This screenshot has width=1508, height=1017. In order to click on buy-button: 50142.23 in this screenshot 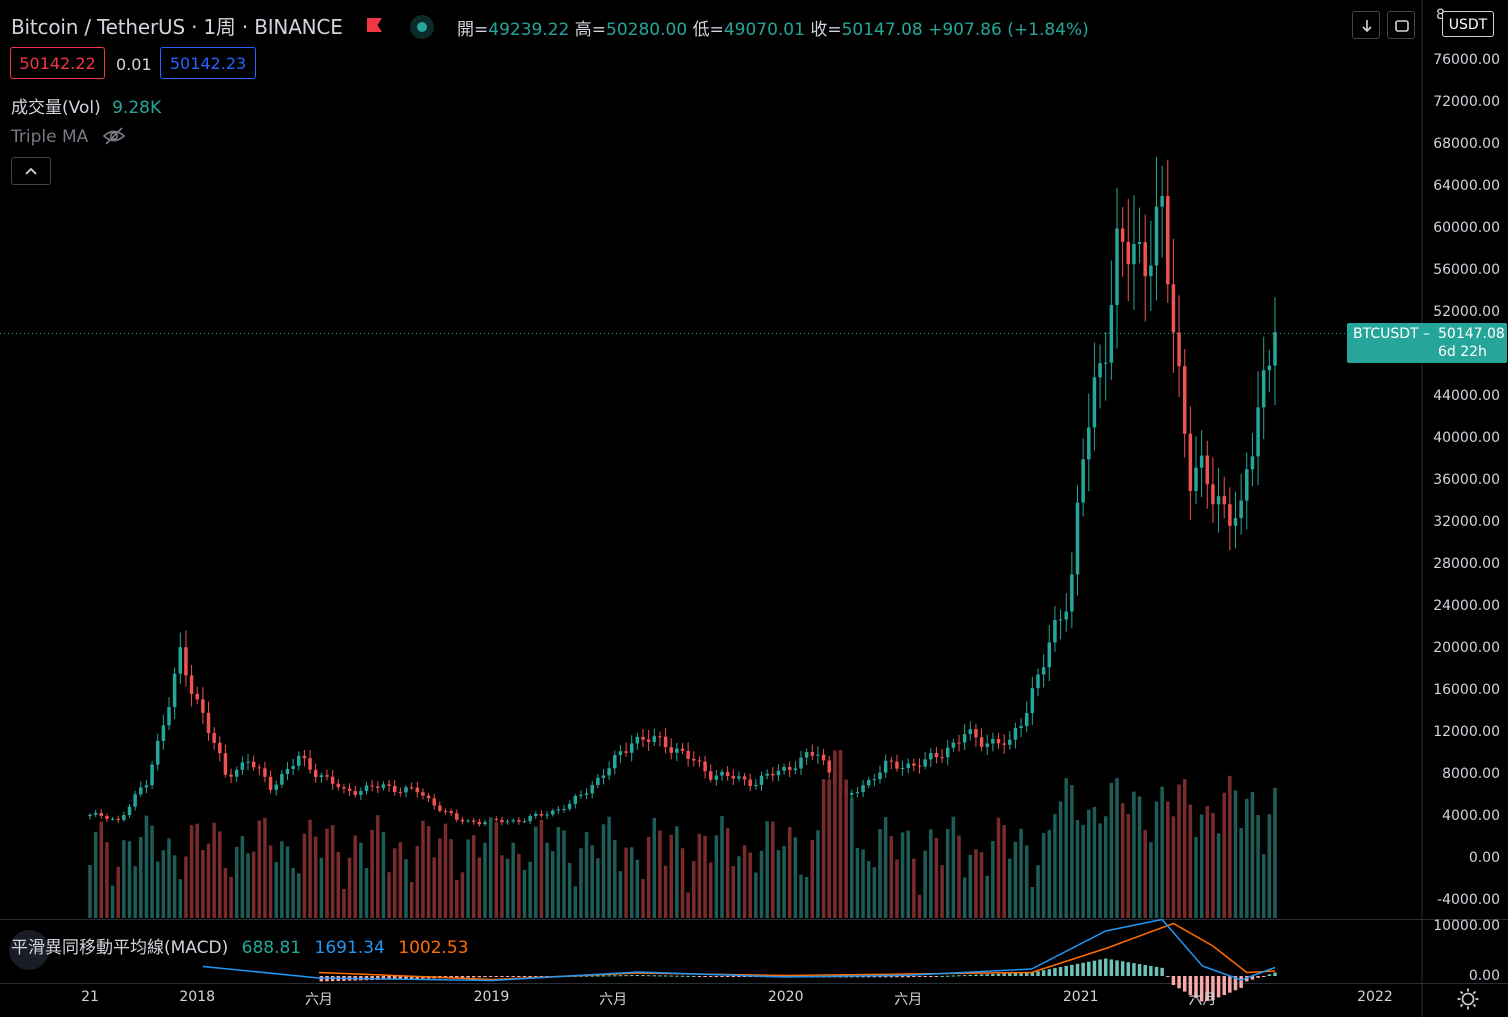, I will do `click(208, 63)`.